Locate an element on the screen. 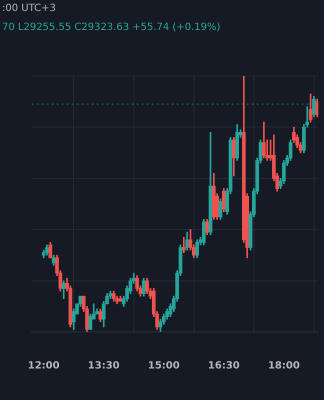  x-tick-label: 13:30 is located at coordinates (104, 366).